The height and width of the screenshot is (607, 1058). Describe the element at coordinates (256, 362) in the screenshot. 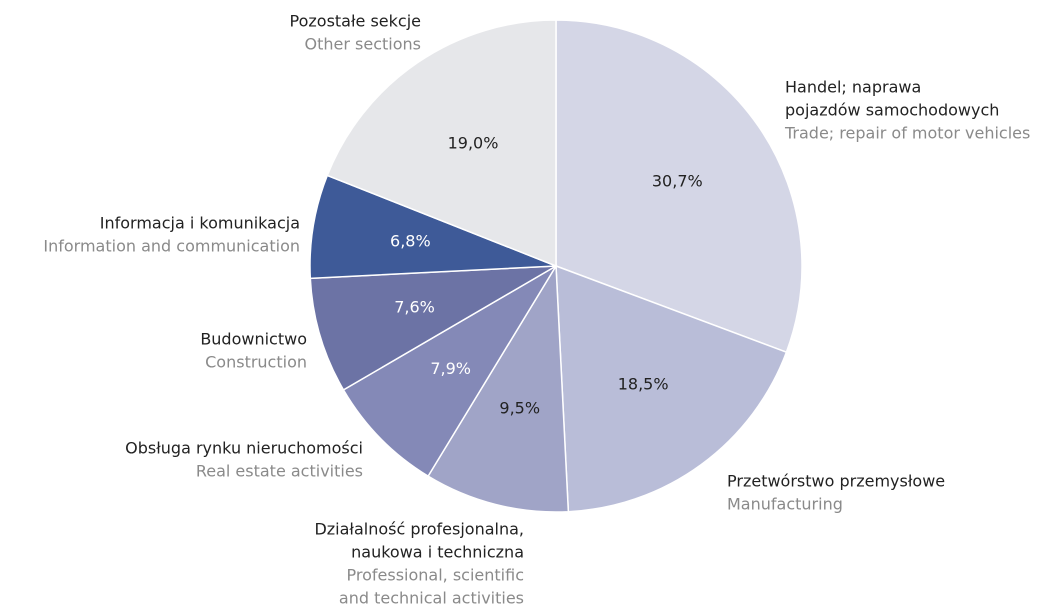

I see `category-label-en: Construction` at that location.